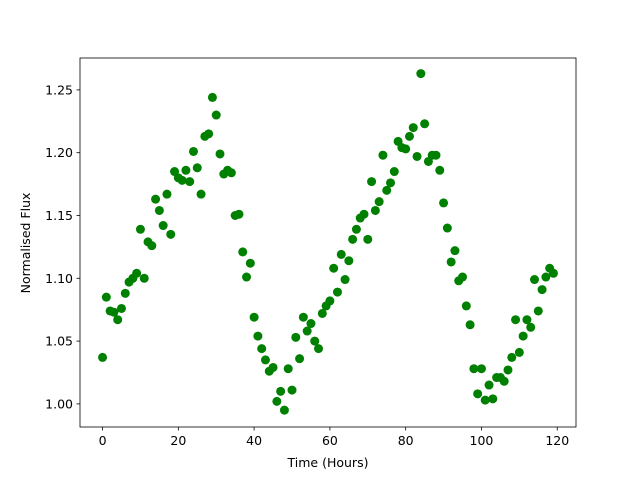 The image size is (640, 480). What do you see at coordinates (178, 440) in the screenshot?
I see `x-tick-label: 20` at bounding box center [178, 440].